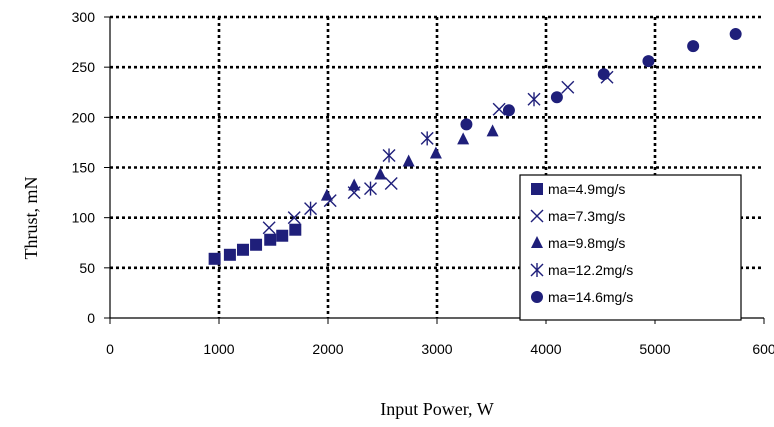 The height and width of the screenshot is (427, 774). Describe the element at coordinates (436, 349) in the screenshot. I see `x-tick-label: 3000` at that location.